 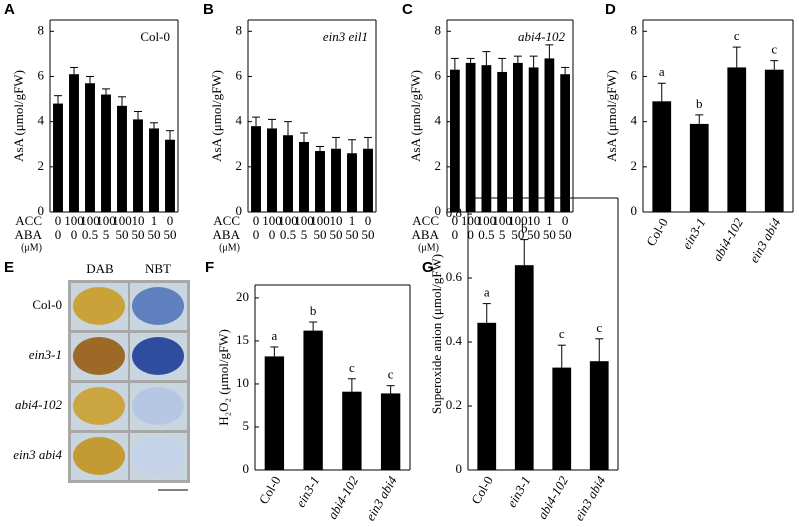 I want to click on panel-title: Col-0, so click(x=155, y=36).